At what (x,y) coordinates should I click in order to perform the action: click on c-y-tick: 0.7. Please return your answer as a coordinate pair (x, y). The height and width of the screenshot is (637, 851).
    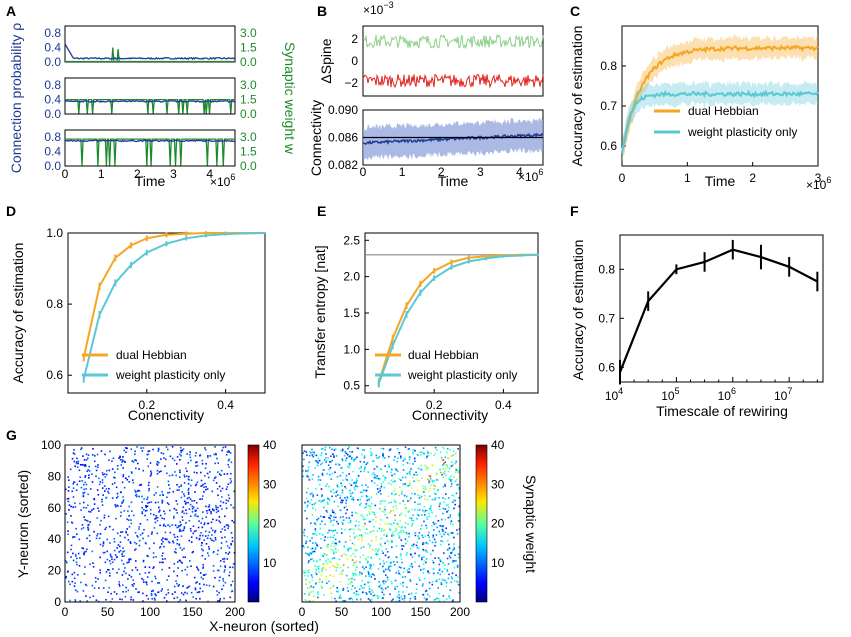
    Looking at the image, I should click on (608, 106).